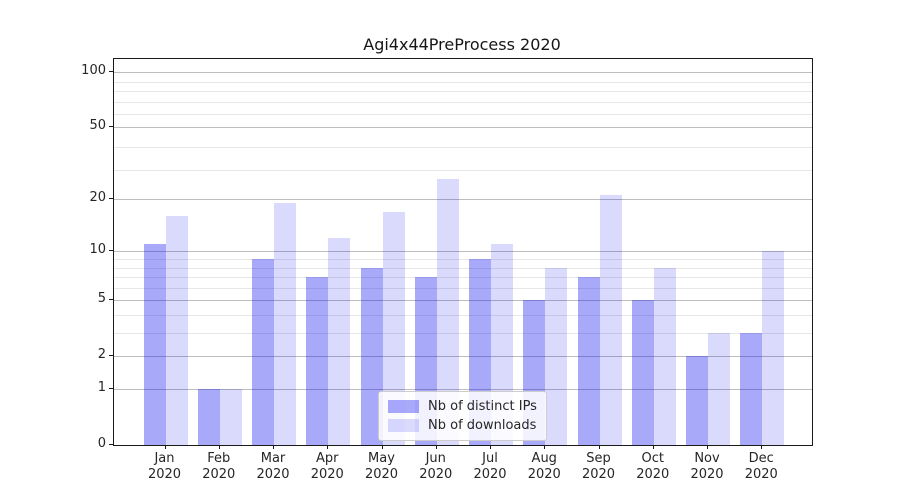  I want to click on x-tick-label: Jun 2020, so click(436, 467).